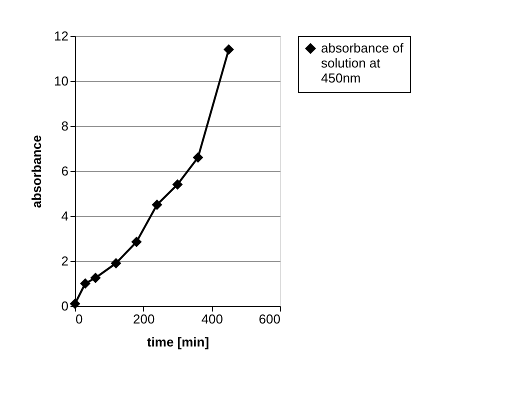 The height and width of the screenshot is (401, 510). What do you see at coordinates (64, 261) in the screenshot?
I see `y-tick-label: 2` at bounding box center [64, 261].